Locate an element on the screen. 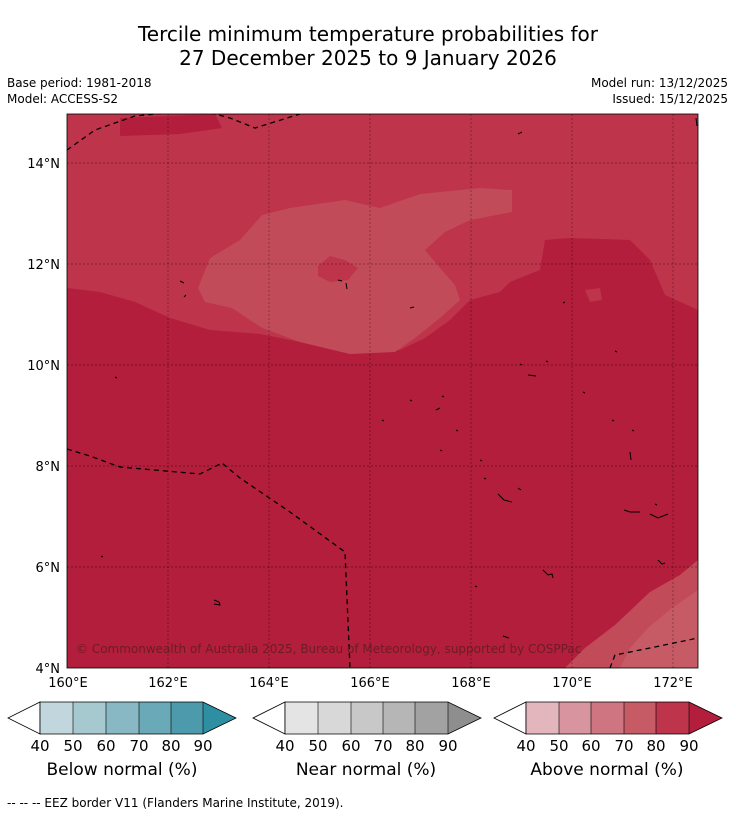 The height and width of the screenshot is (816, 736). meta-right: Model run: 13/12/2025 Issued: 15/12/2025 is located at coordinates (659, 91).